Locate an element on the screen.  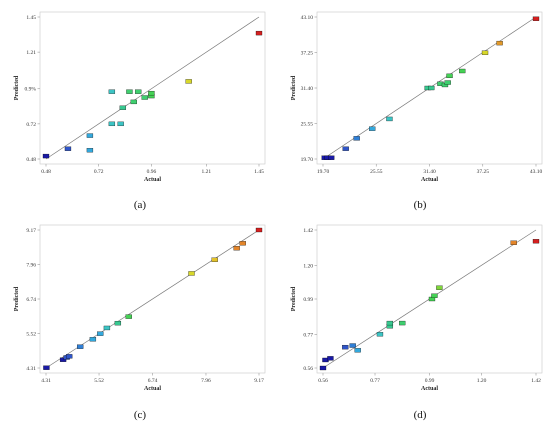
y-tick-label: 37.25 is located at coordinates (307, 54).